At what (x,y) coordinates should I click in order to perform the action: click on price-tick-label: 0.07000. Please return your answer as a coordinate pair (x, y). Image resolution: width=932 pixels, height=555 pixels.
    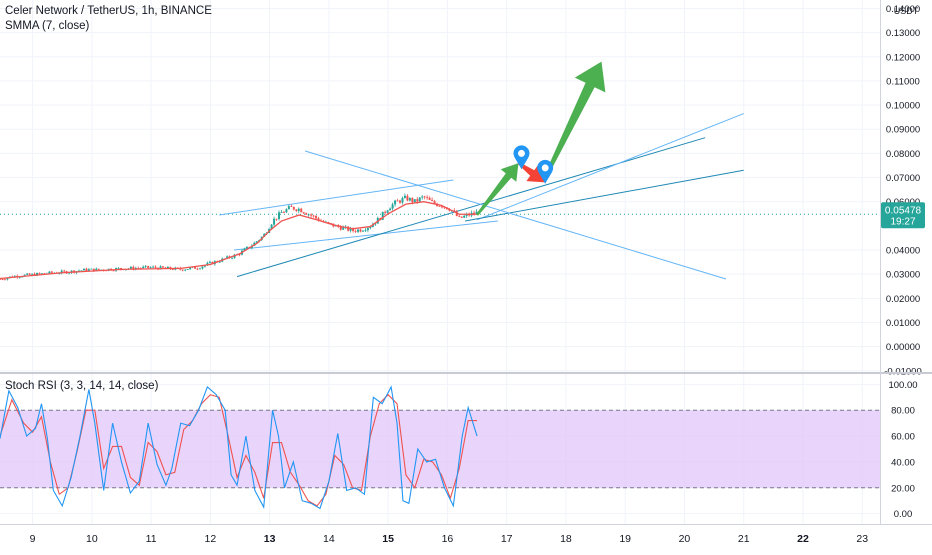
    Looking at the image, I should click on (903, 178).